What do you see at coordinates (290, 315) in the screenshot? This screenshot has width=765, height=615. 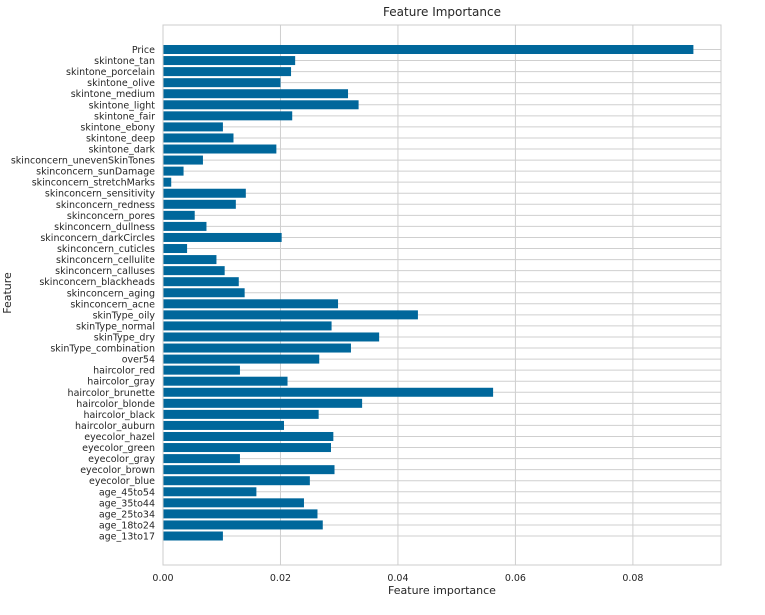 I see `bar-skinType_oily` at bounding box center [290, 315].